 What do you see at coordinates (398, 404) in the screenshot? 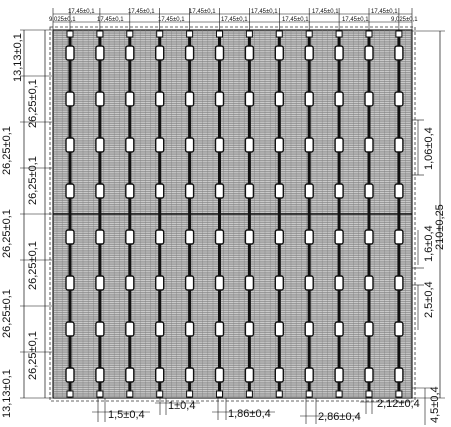
I see `bottom-dim-label: 2,12±0,4` at bounding box center [398, 404].